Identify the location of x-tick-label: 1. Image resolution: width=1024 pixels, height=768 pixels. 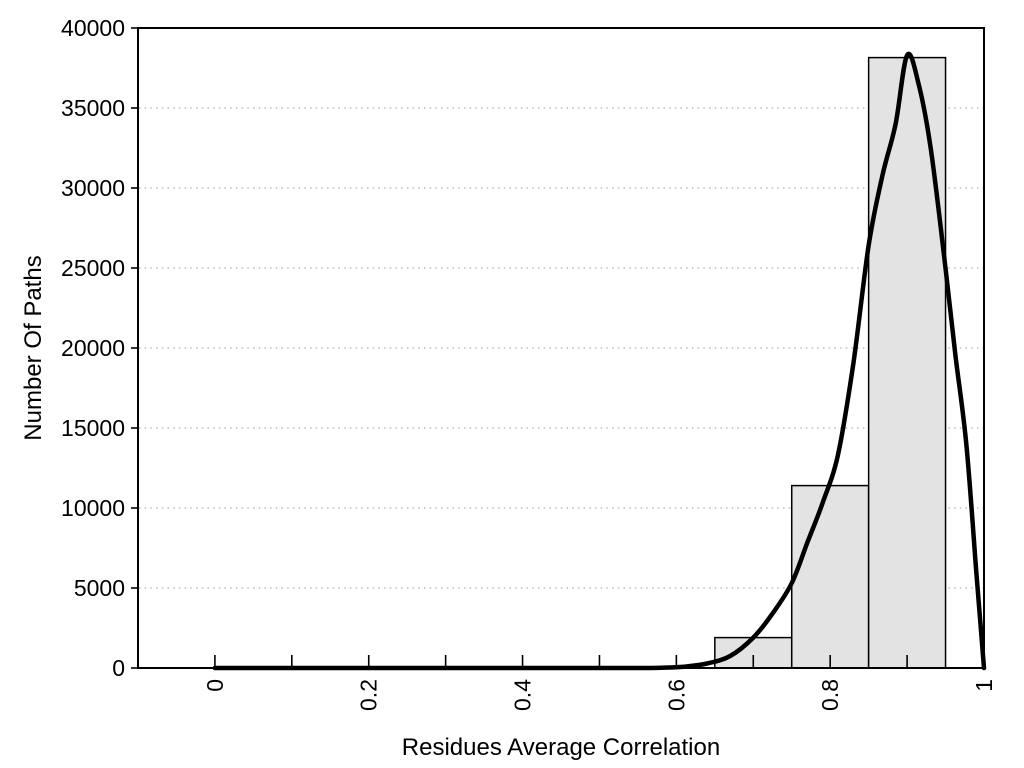
(984, 685).